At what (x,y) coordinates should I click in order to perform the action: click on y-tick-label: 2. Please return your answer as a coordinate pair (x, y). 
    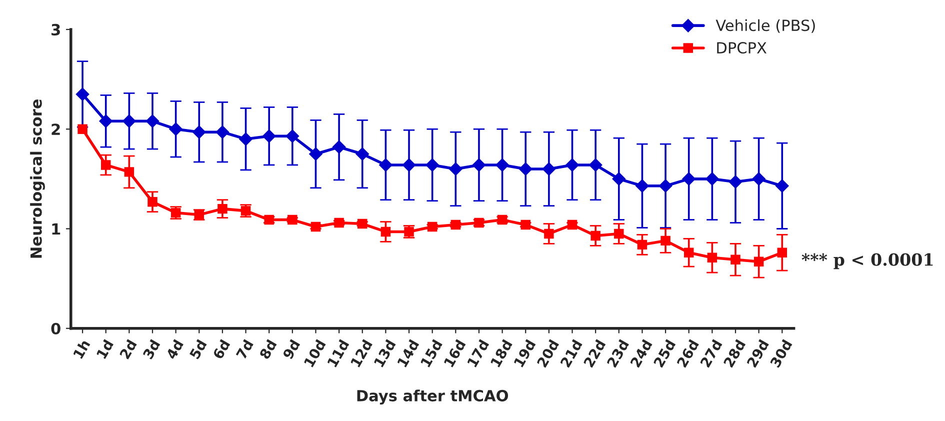
    Looking at the image, I should click on (56, 129).